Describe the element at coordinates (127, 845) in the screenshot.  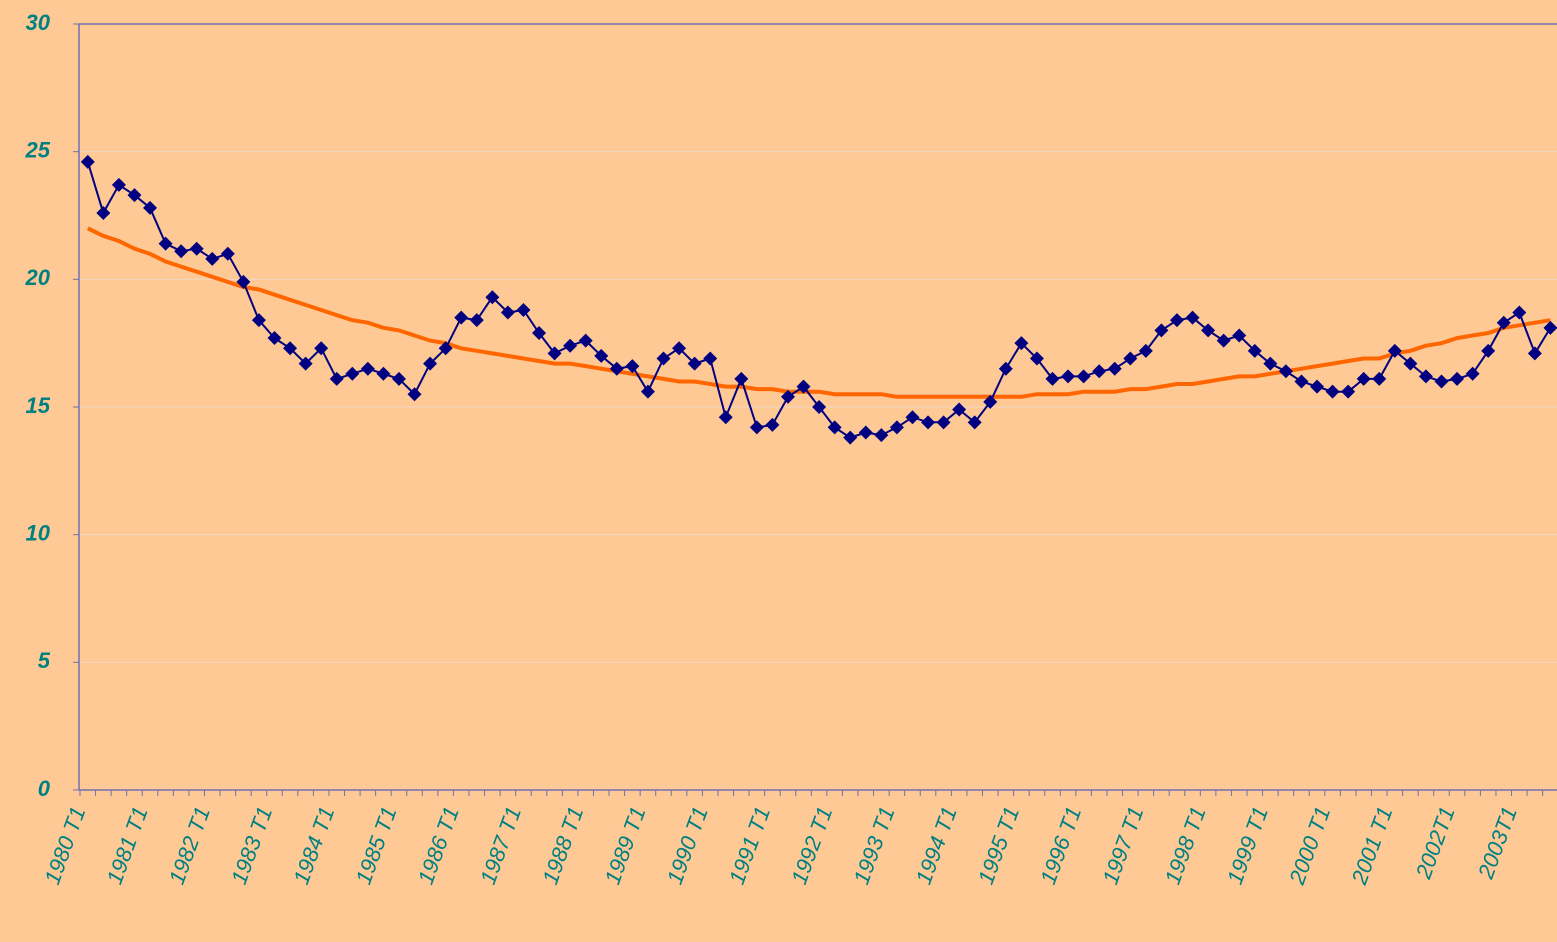
I see `x-tick-label: 1981 T1` at that location.